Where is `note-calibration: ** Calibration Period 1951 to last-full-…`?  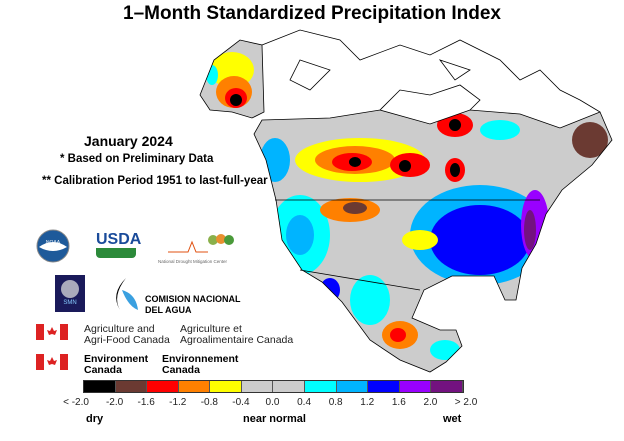
note-calibration: ** Calibration Period 1951 to last-full-… is located at coordinates (155, 181).